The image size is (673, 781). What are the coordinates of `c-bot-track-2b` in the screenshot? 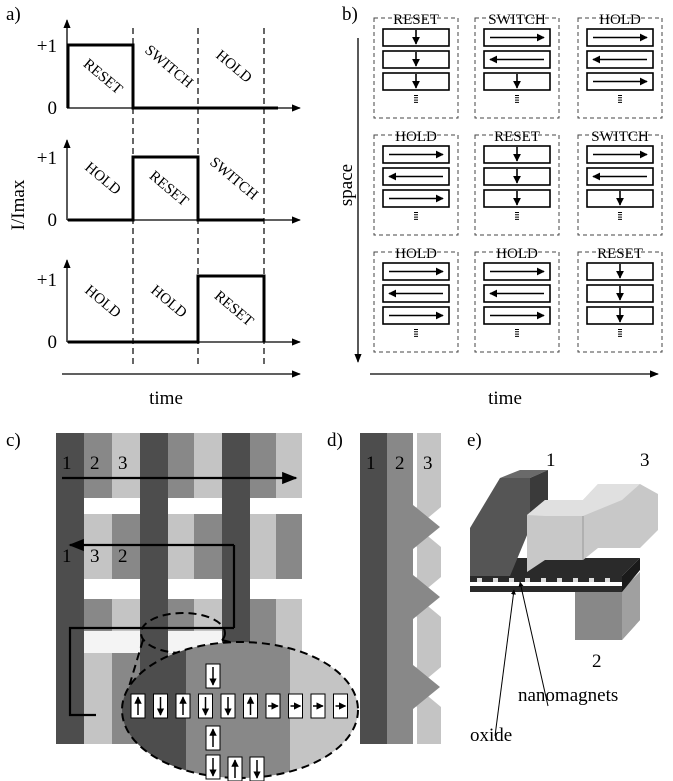 It's located at (98, 698).